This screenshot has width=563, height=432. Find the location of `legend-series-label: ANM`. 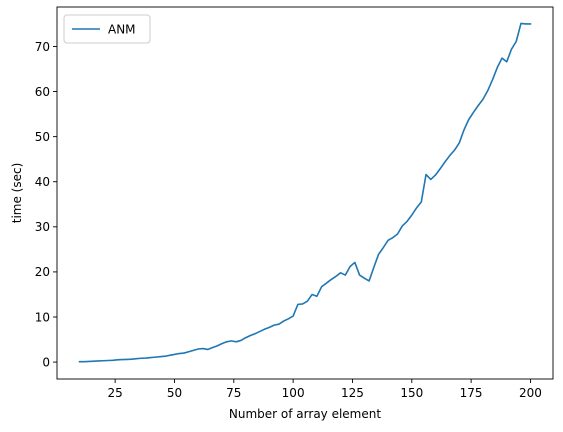

legend-series-label: ANM is located at coordinates (122, 30).